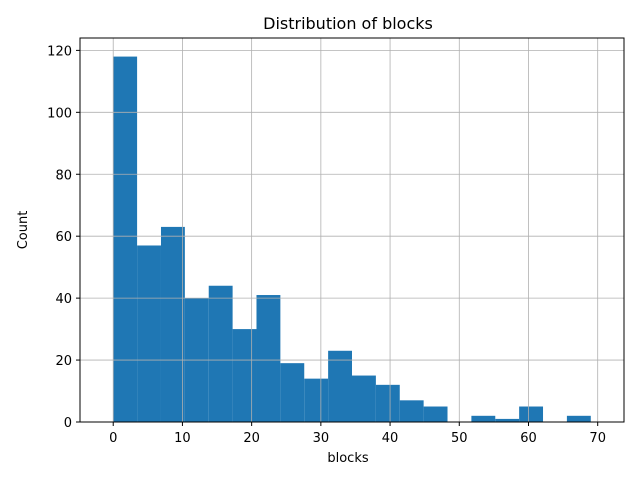 This screenshot has height=480, width=640. I want to click on y-tick-label: 20, so click(63, 361).